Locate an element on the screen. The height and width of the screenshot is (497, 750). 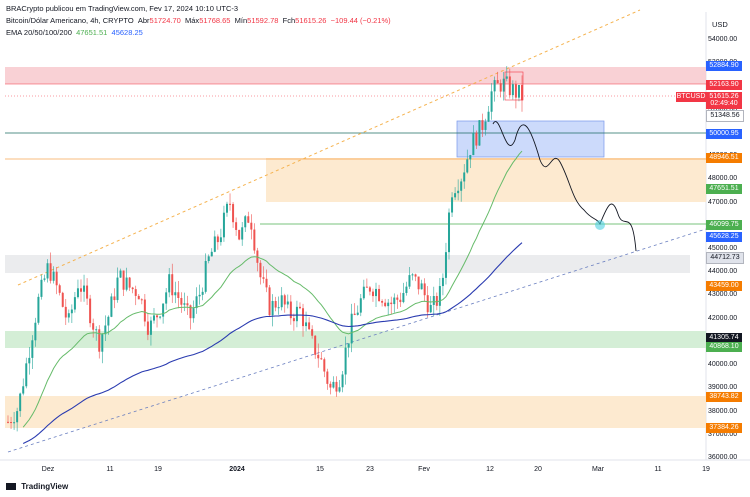
price-tick: 45000.00 is located at coordinates (723, 248).